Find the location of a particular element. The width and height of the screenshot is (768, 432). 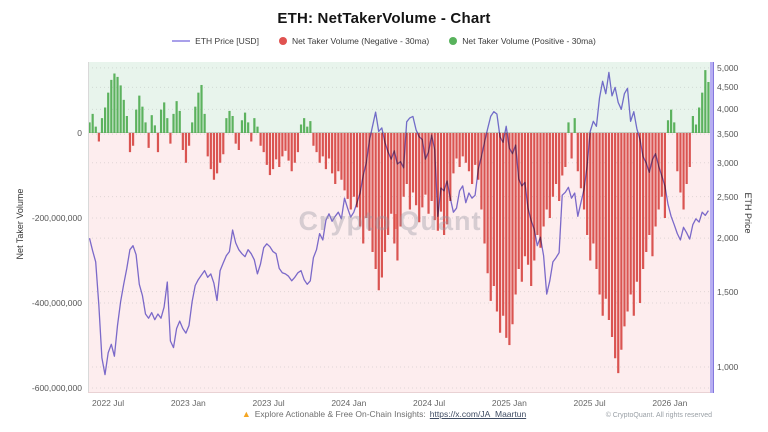

left-axis-tick-label: 0 is located at coordinates (79, 133).